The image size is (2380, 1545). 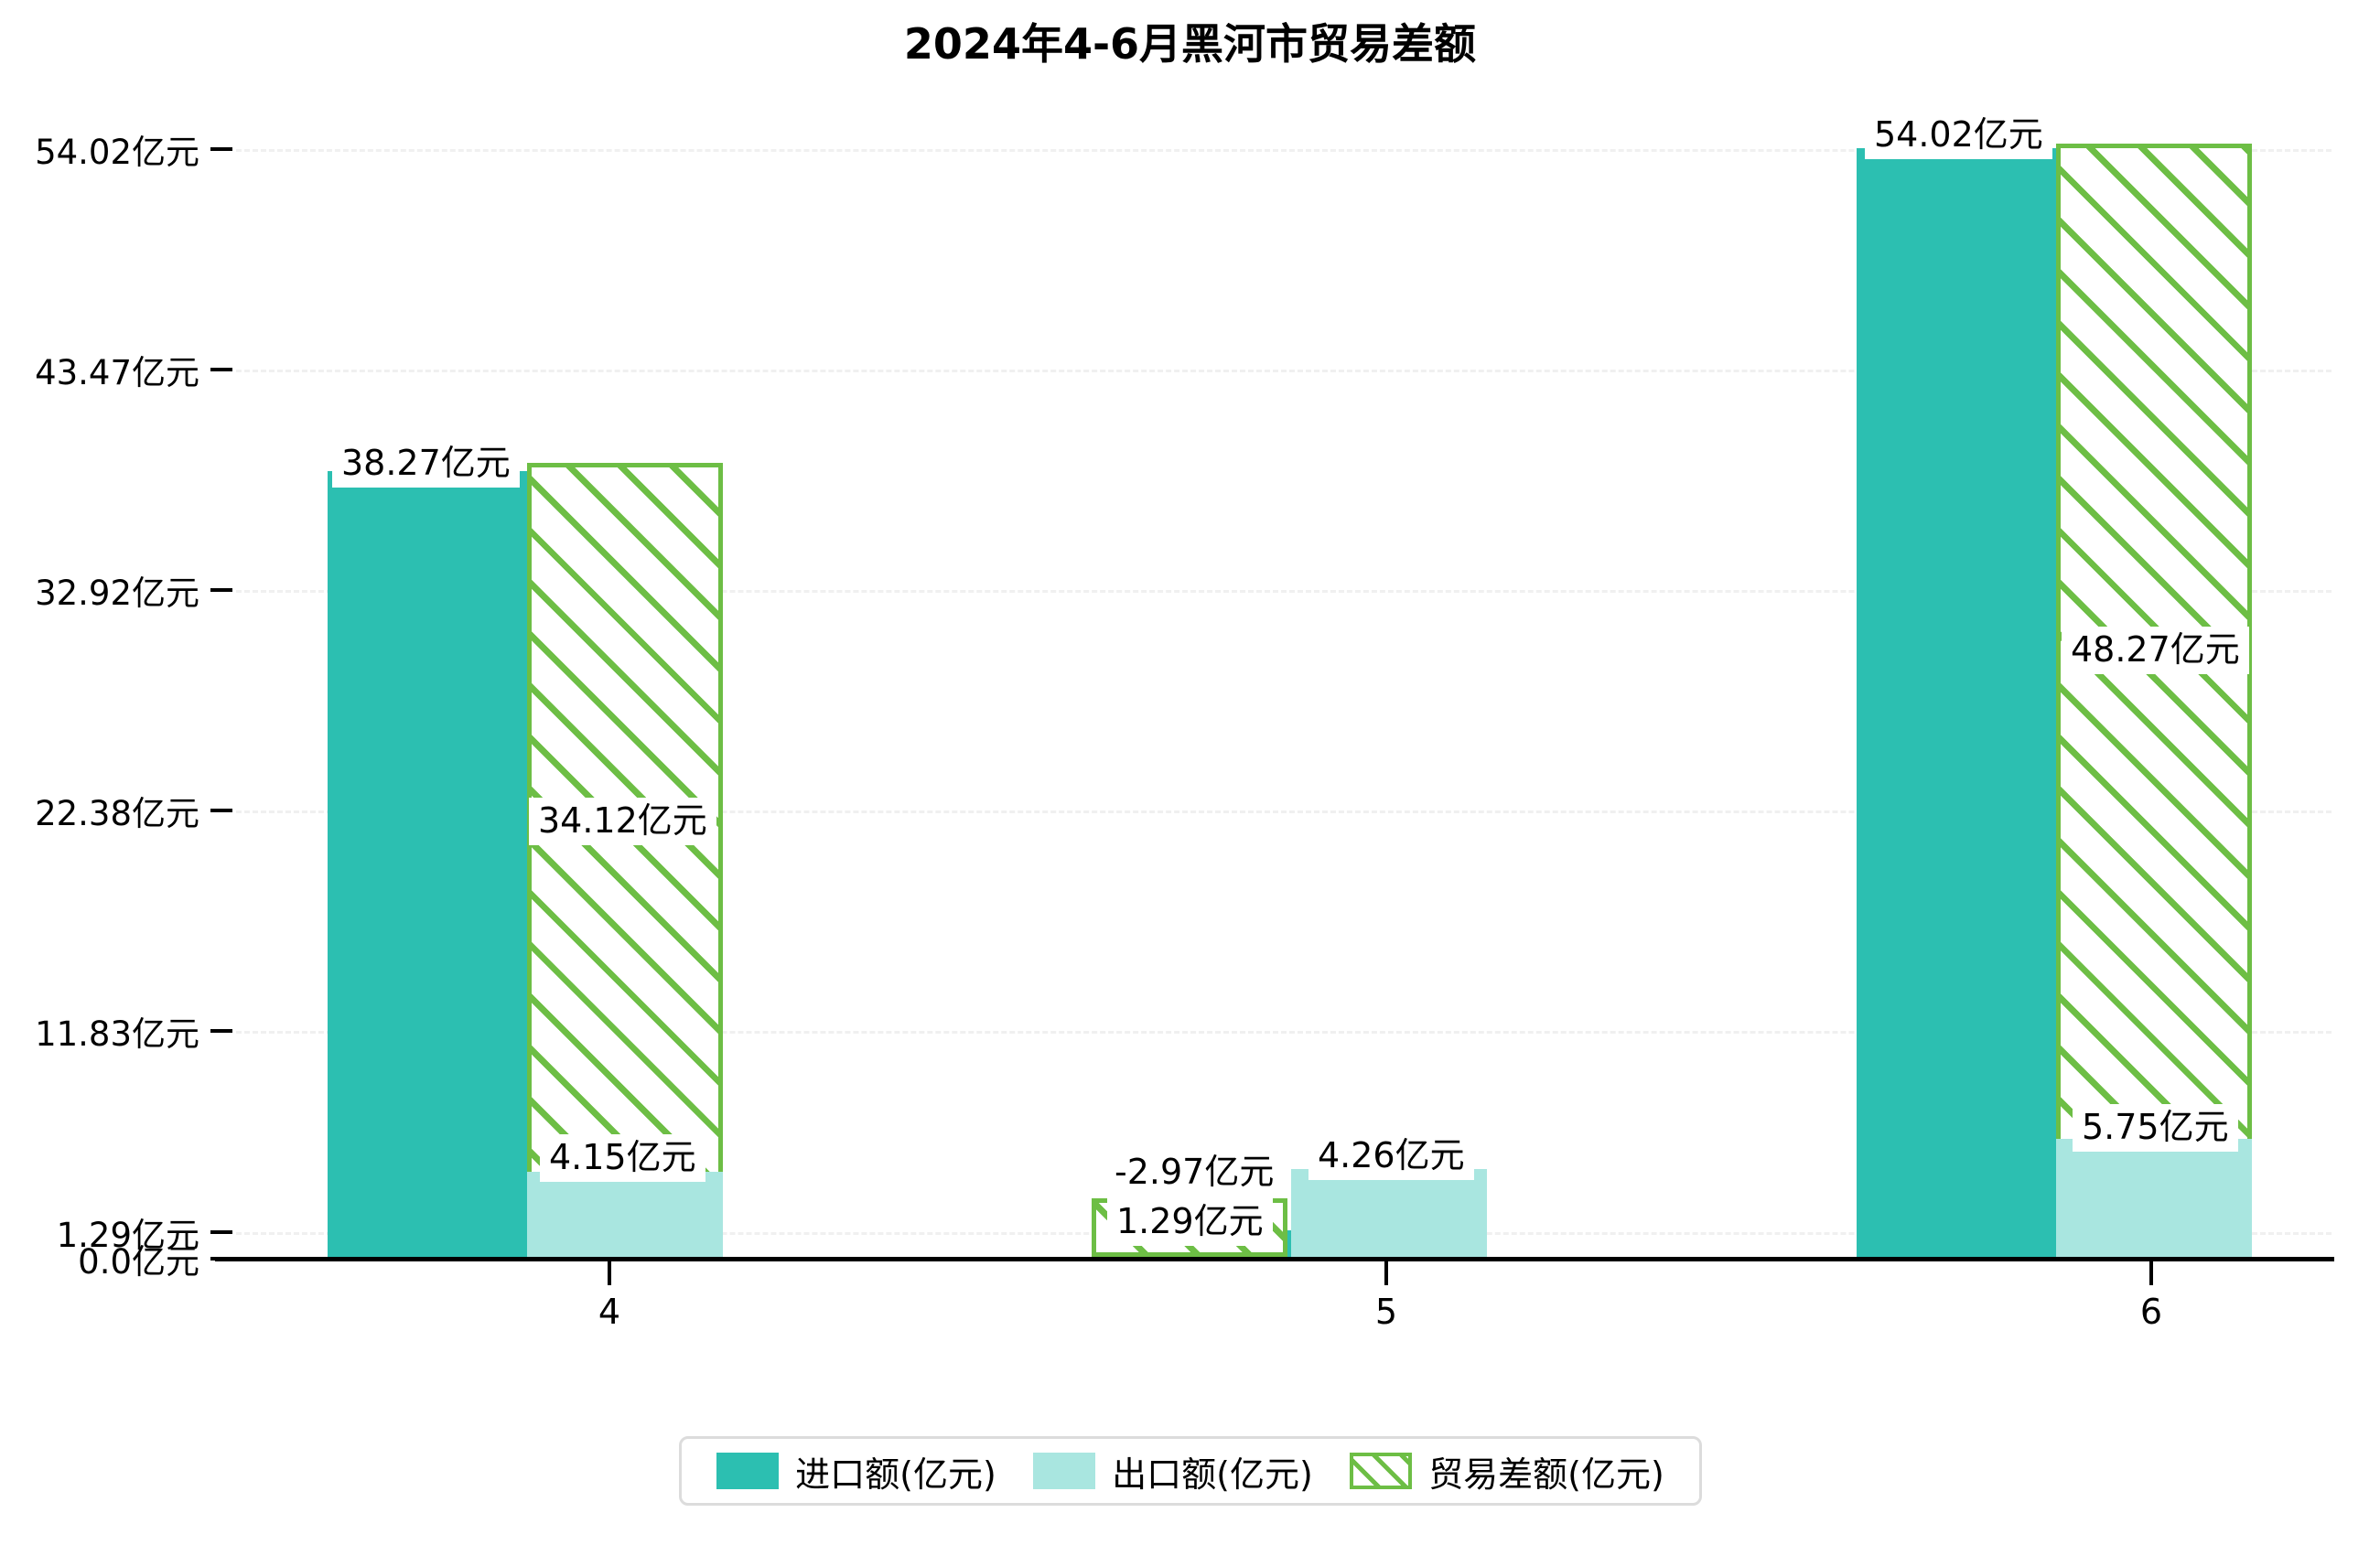 What do you see at coordinates (1190, 44) in the screenshot?
I see `chart-title: 2024年4-6月黑河市贸易差额` at bounding box center [1190, 44].